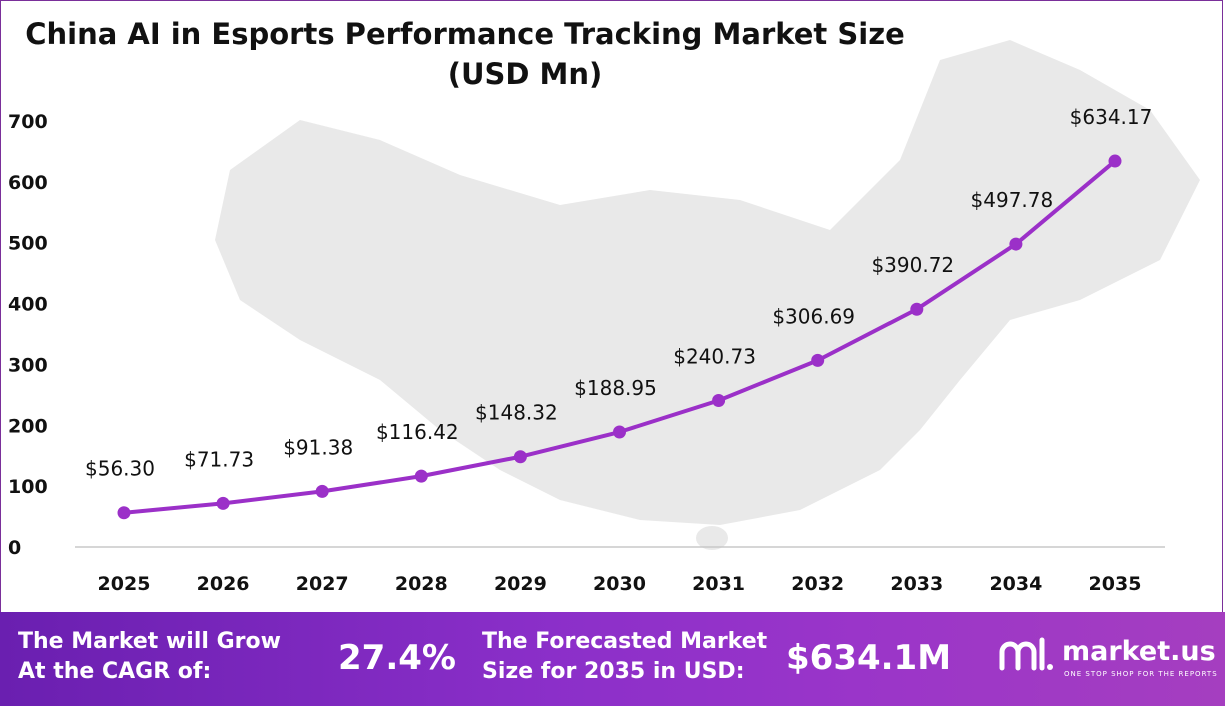 This screenshot has width=1225, height=706. What do you see at coordinates (813, 316) in the screenshot?
I see `data-label: $306.69` at bounding box center [813, 316].